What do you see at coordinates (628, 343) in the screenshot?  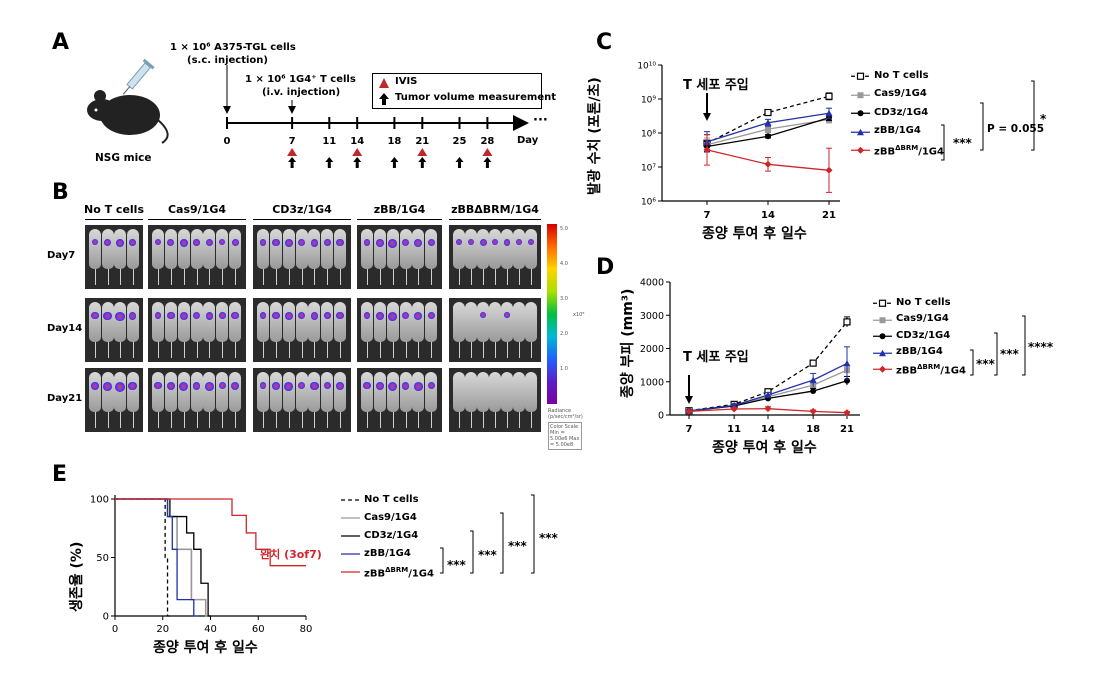 I see `panel-d-ylabel: 종양 부피 (mm³)` at bounding box center [628, 343].